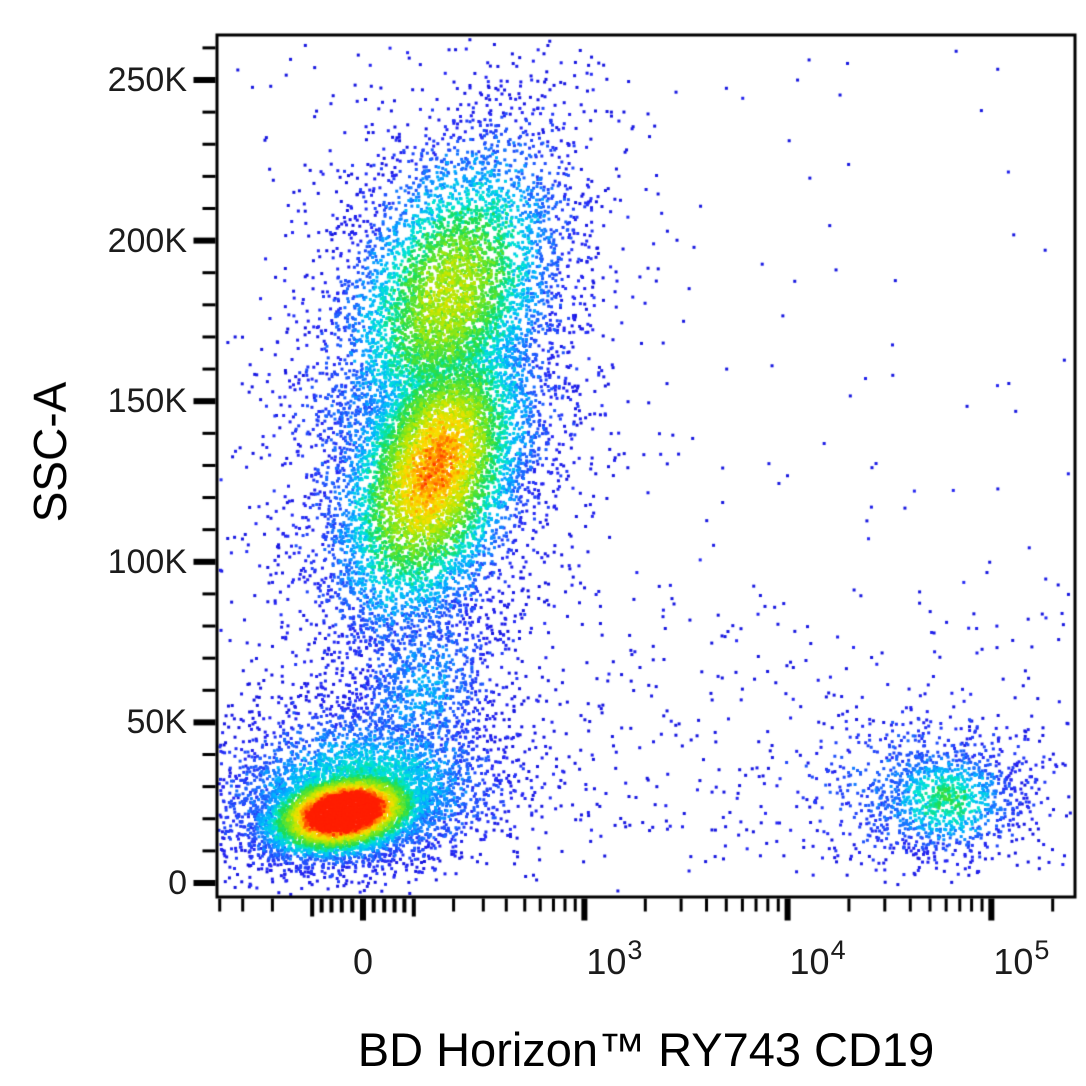 Image resolution: width=1086 pixels, height=1086 pixels. What do you see at coordinates (1042, 950) in the screenshot?
I see `x-tick-exponent: 5` at bounding box center [1042, 950].